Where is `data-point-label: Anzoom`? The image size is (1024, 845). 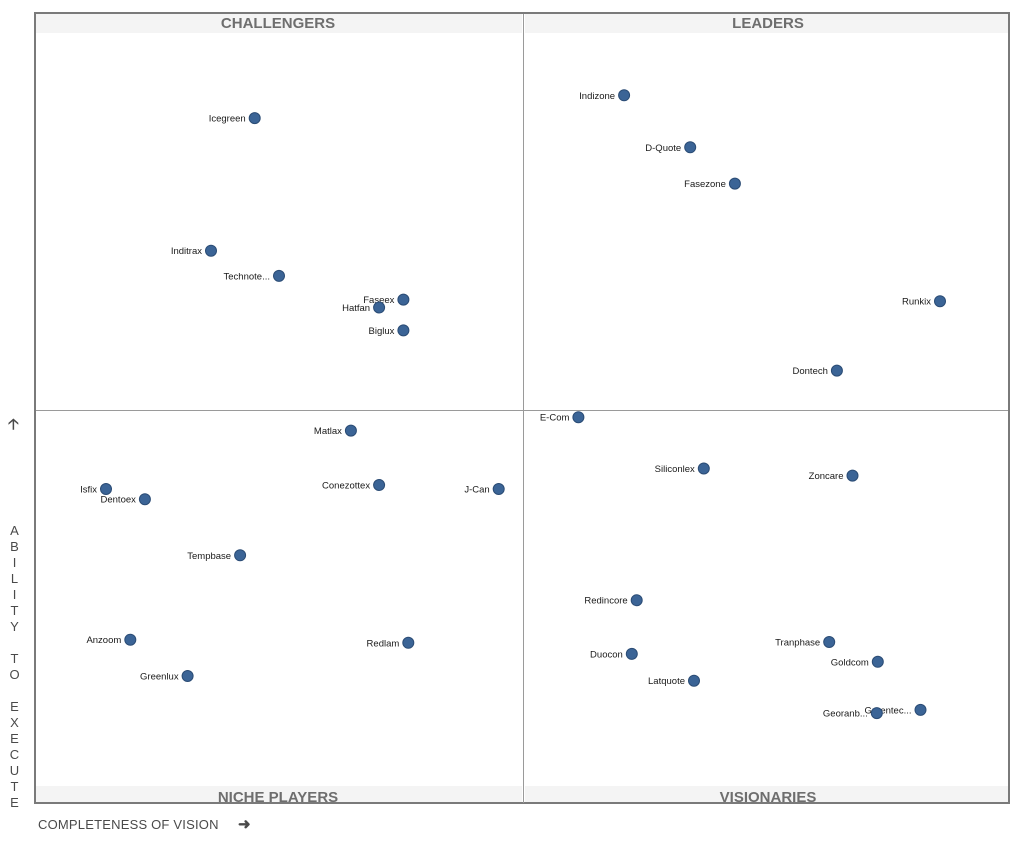
data-point-label: Anzoom is located at coordinates (103, 640).